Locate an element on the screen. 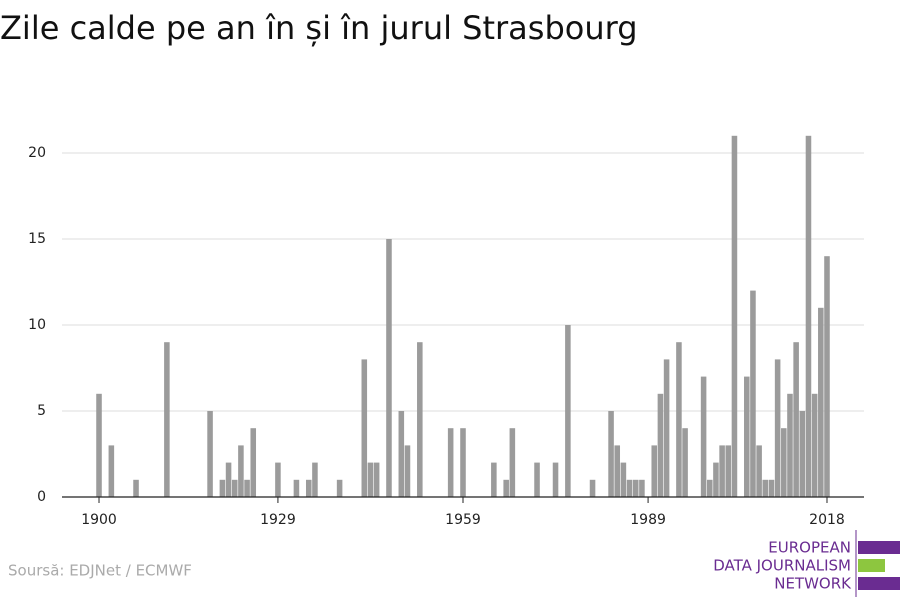  y-tick-label: 0 is located at coordinates (41, 497).